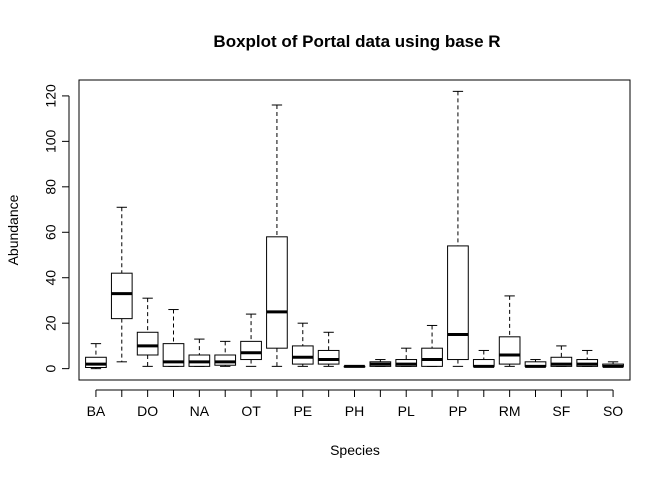 This screenshot has height=480, width=672. I want to click on y-tick-label: 40, so click(51, 278).